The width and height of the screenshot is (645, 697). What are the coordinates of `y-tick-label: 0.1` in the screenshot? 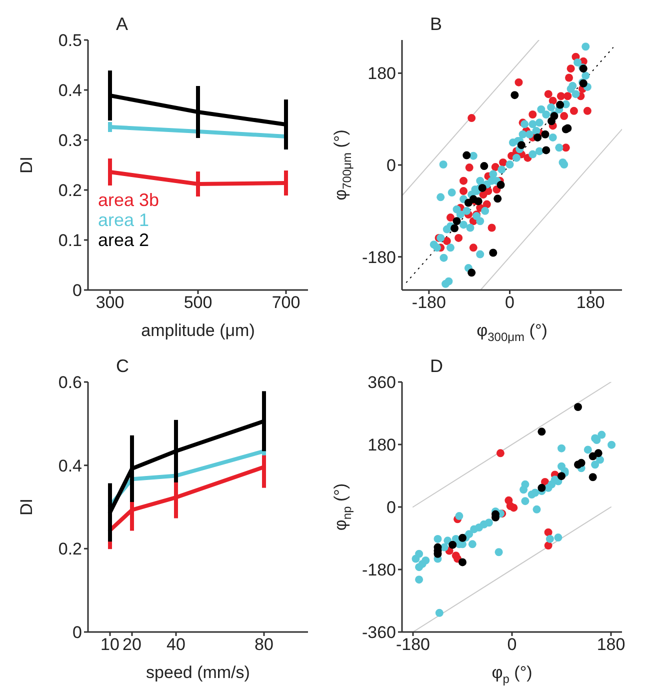 It's located at (70, 240).